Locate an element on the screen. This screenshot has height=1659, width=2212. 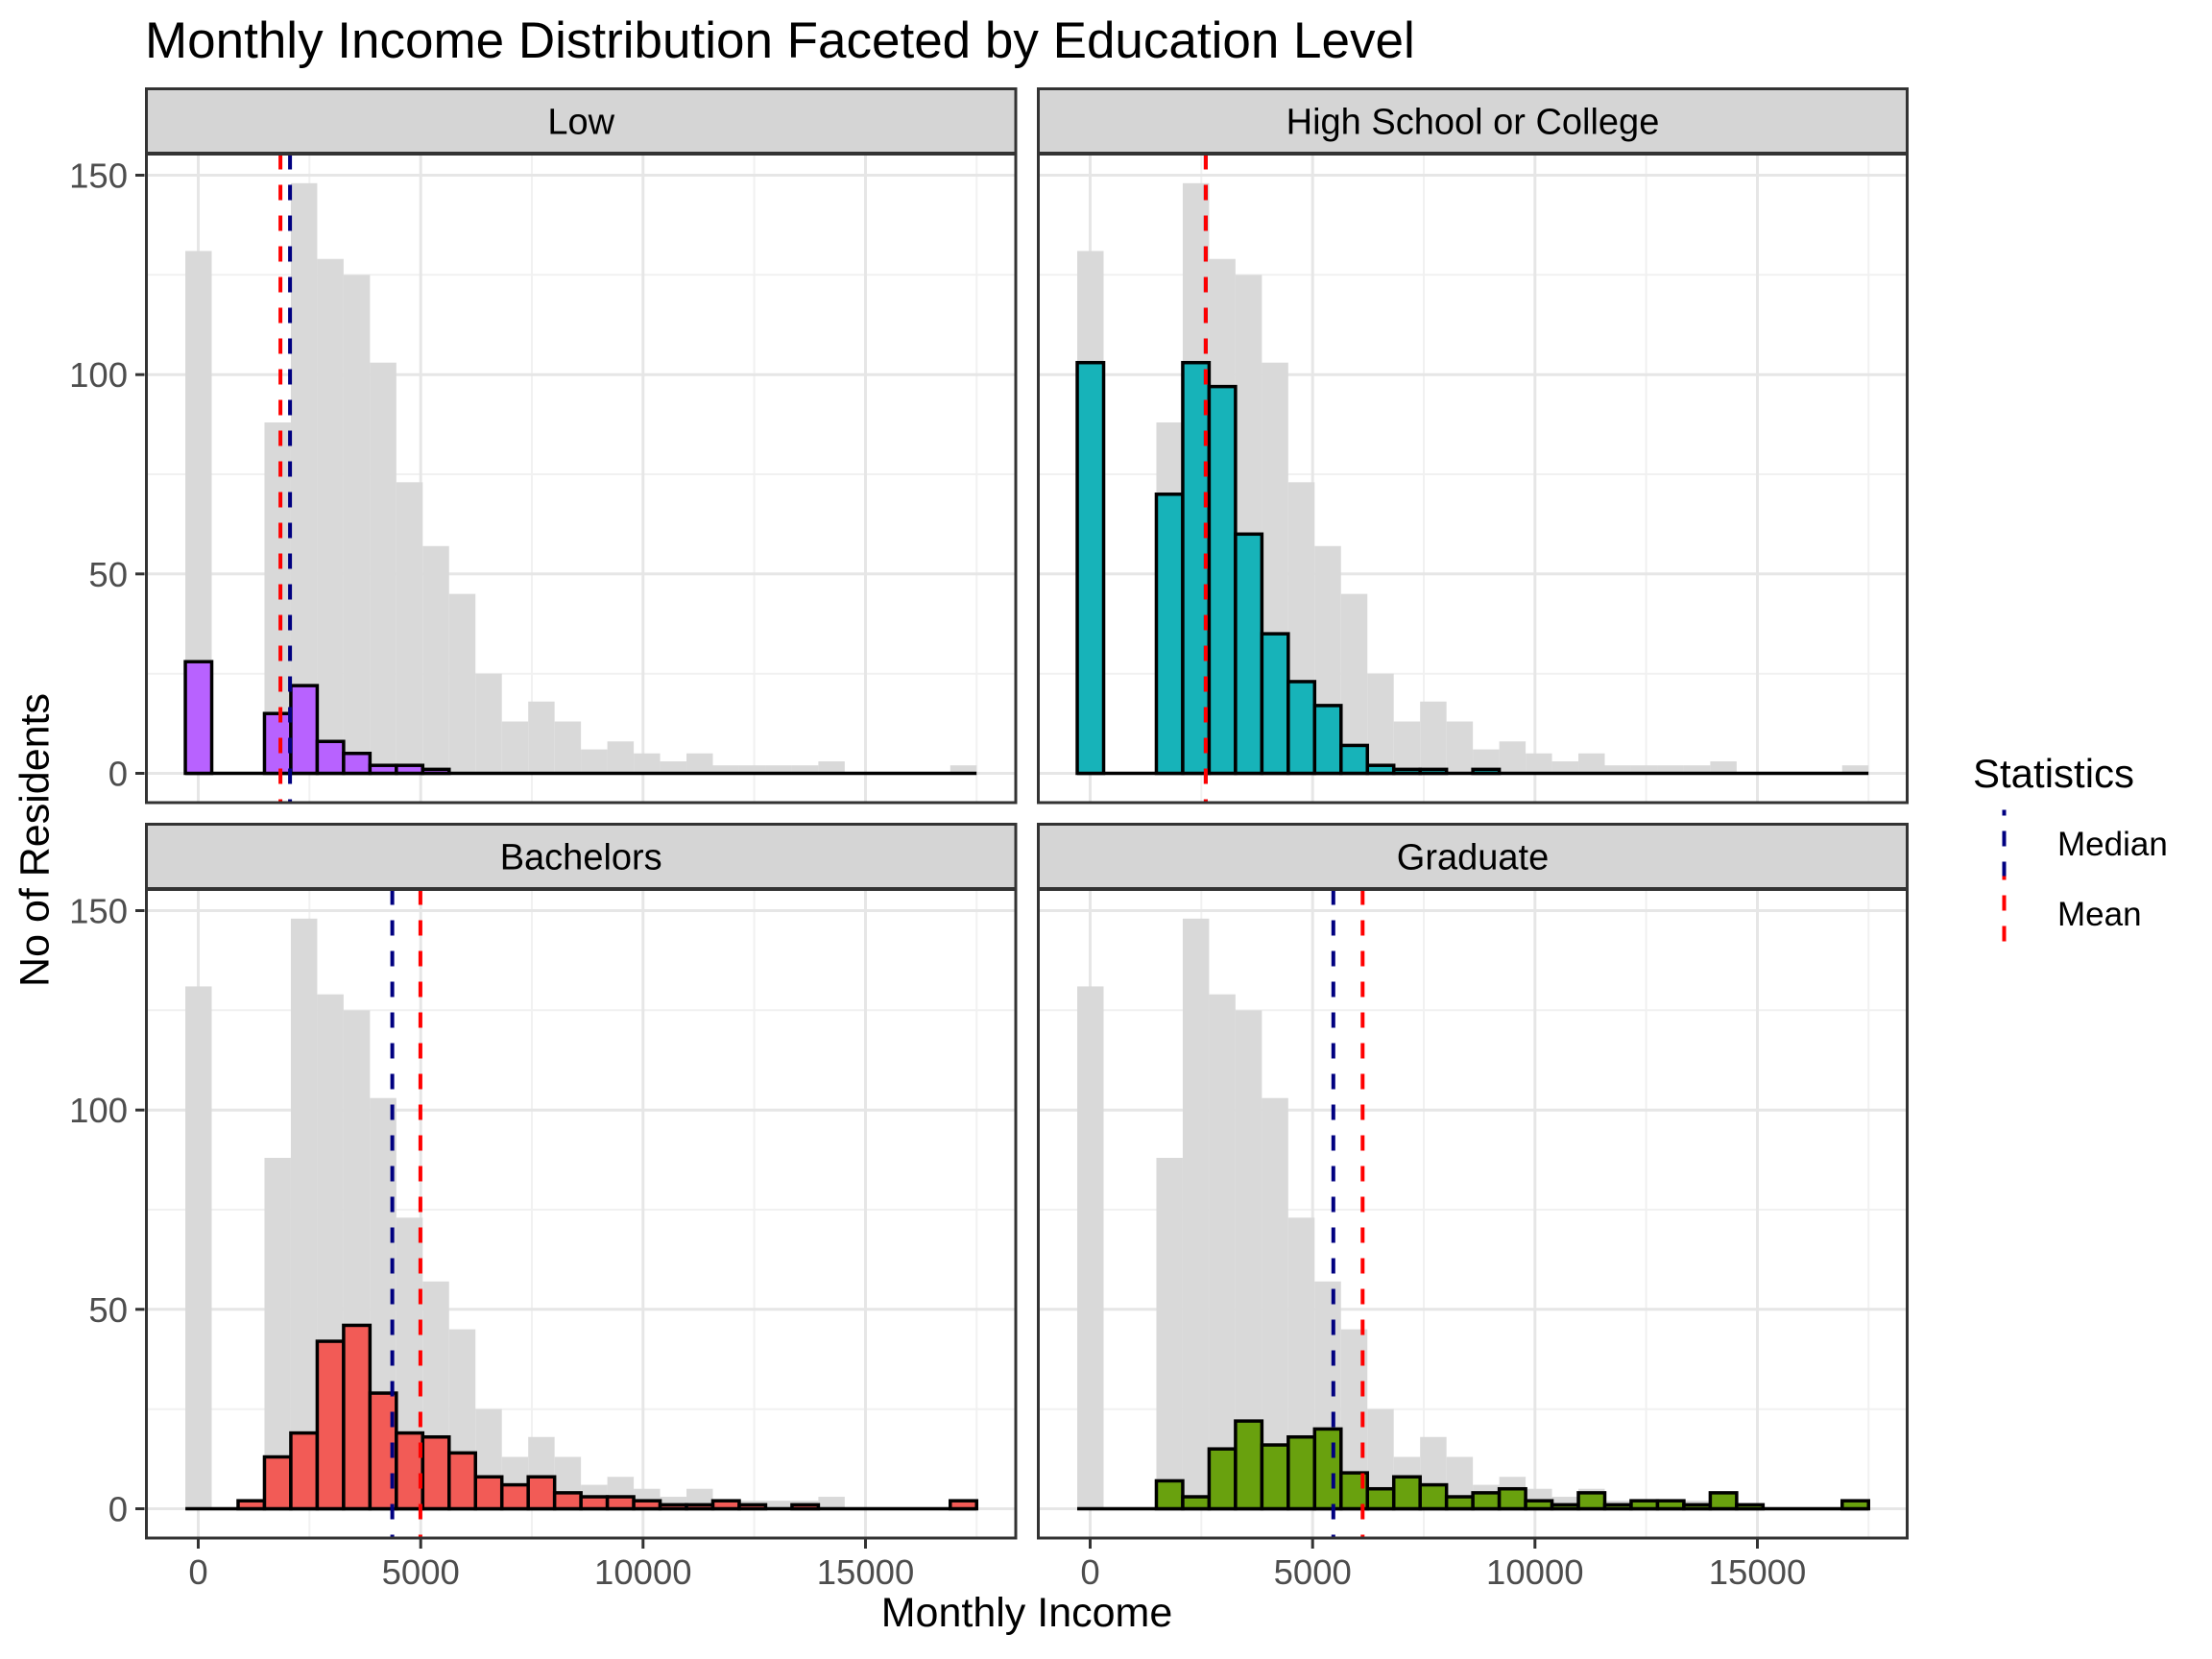
svg-text: Statistics is located at coordinates (2053, 773).